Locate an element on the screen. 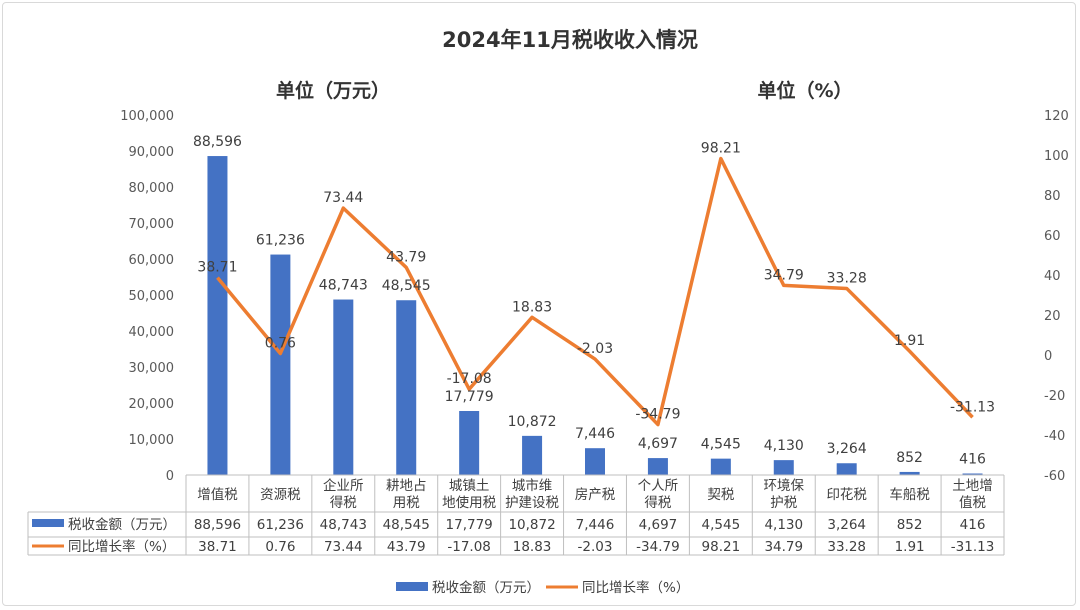 This screenshot has width=1080, height=610. table-rate-cell: 18.83 is located at coordinates (532, 547).